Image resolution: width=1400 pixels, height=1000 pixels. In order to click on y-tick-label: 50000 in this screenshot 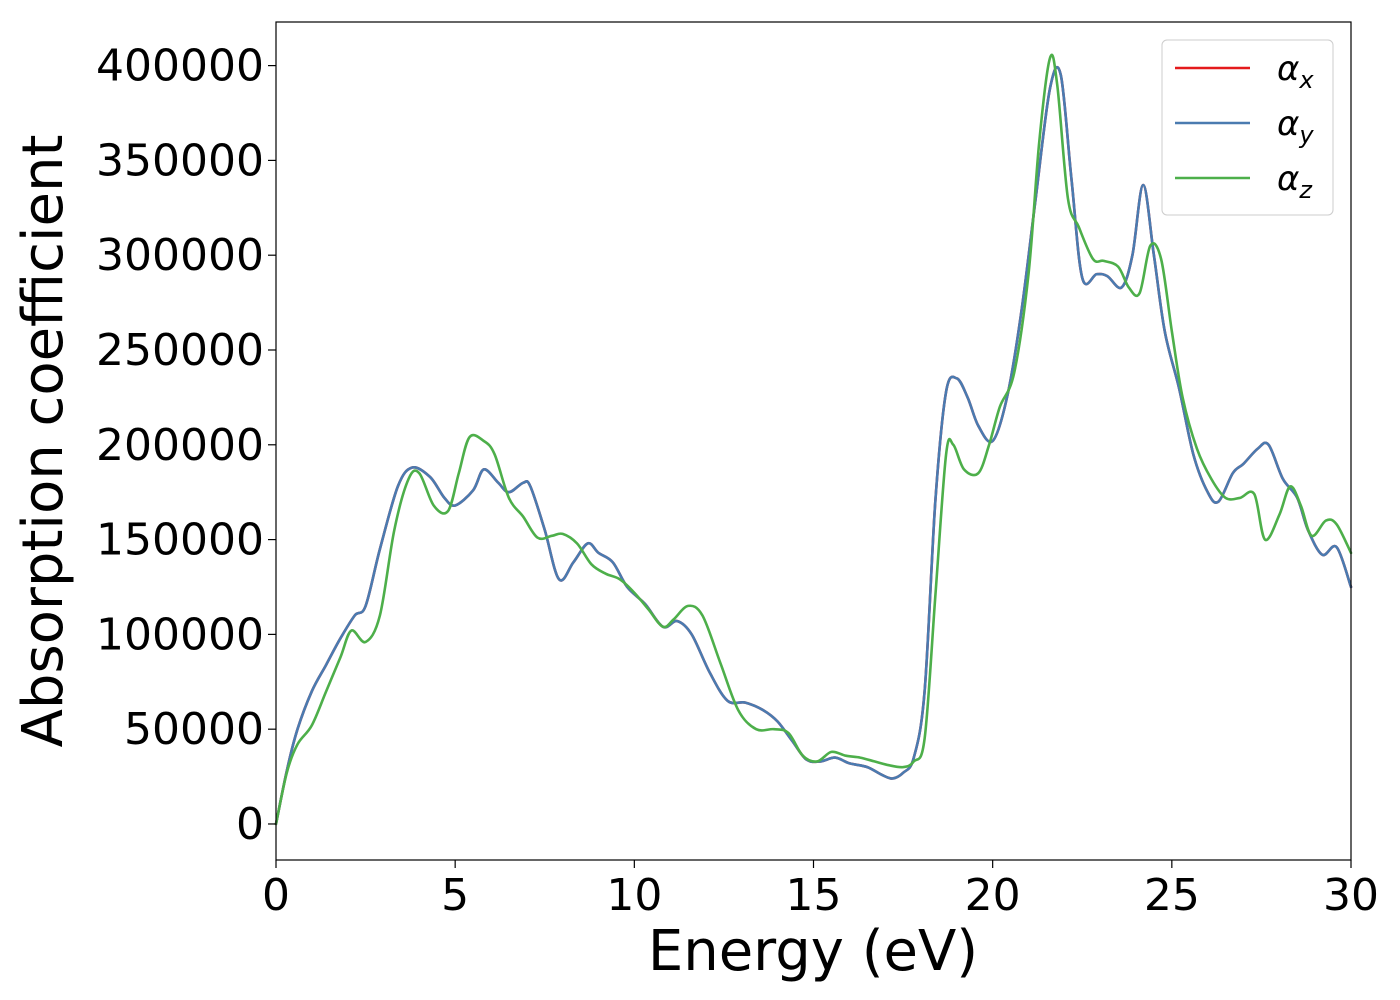, I will do `click(194, 729)`.